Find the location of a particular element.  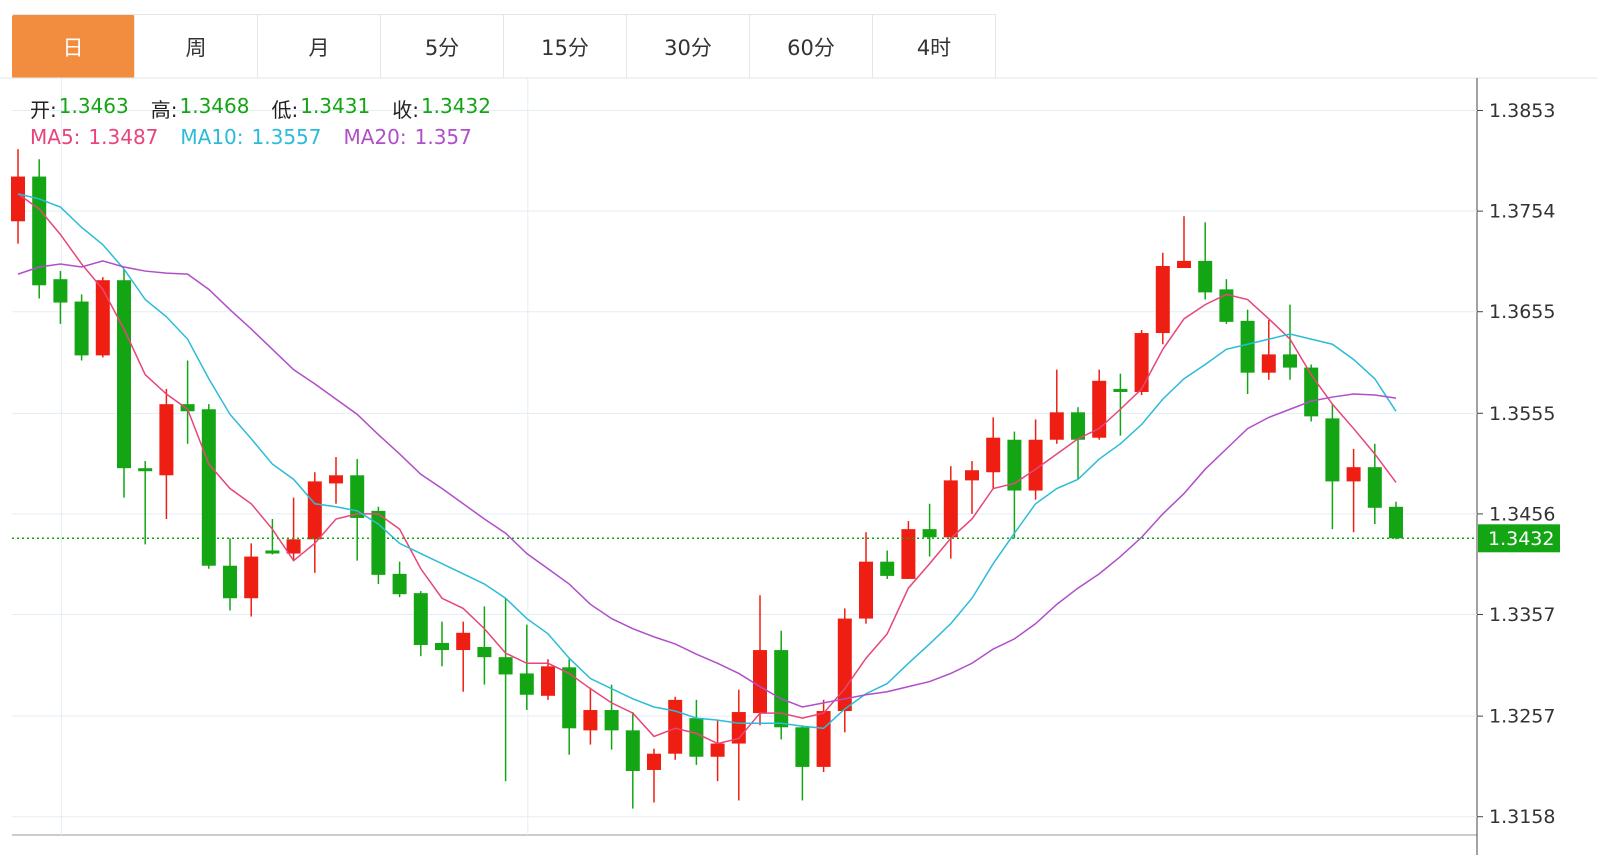

info-item: 高: 1.3468 is located at coordinates (200, 108).